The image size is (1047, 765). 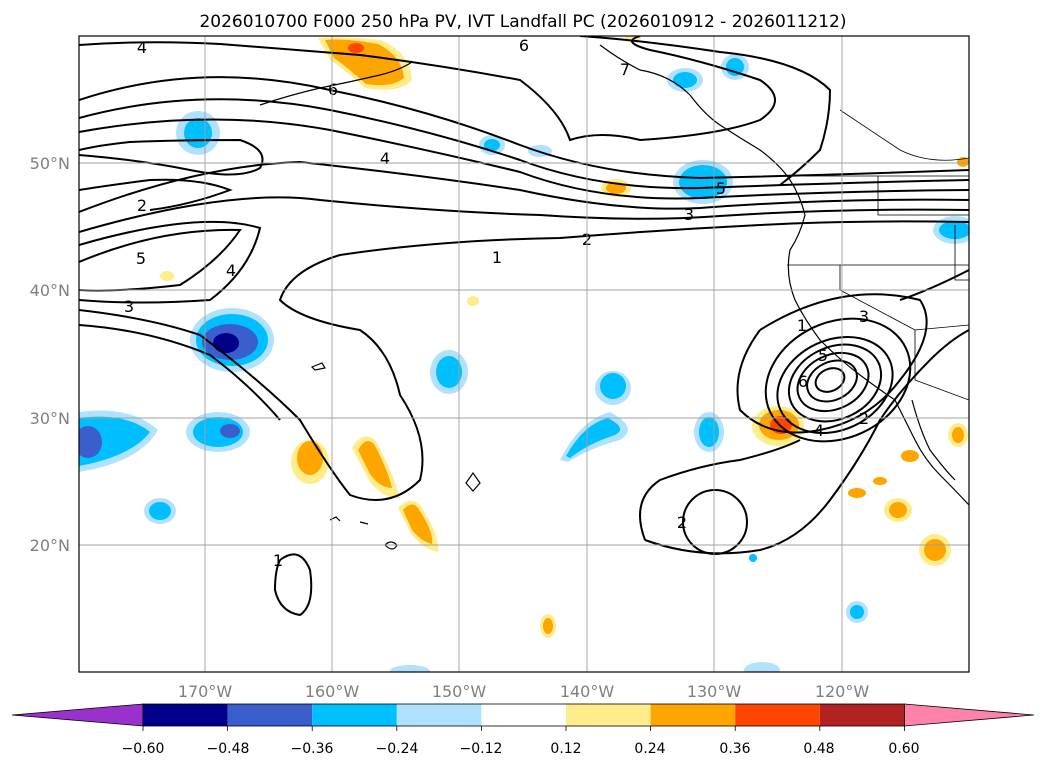 I want to click on colorbar-outline, so click(x=523, y=715).